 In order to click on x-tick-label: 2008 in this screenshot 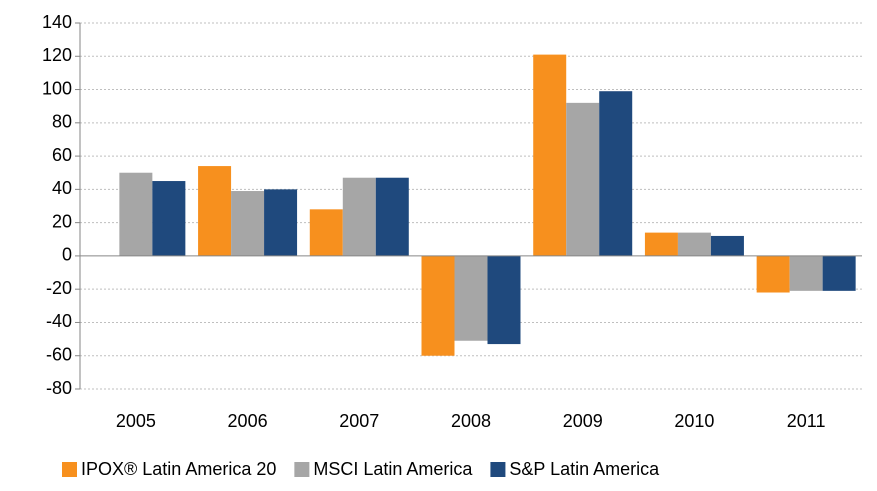, I will do `click(471, 421)`.